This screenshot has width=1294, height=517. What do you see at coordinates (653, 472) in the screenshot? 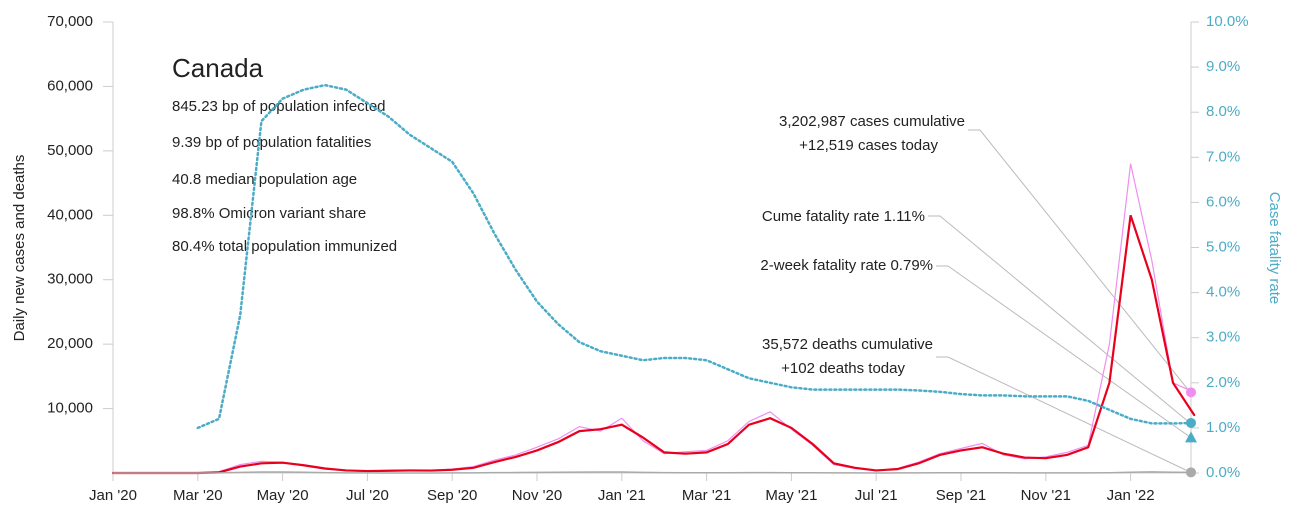
I see `series-line` at bounding box center [653, 472].